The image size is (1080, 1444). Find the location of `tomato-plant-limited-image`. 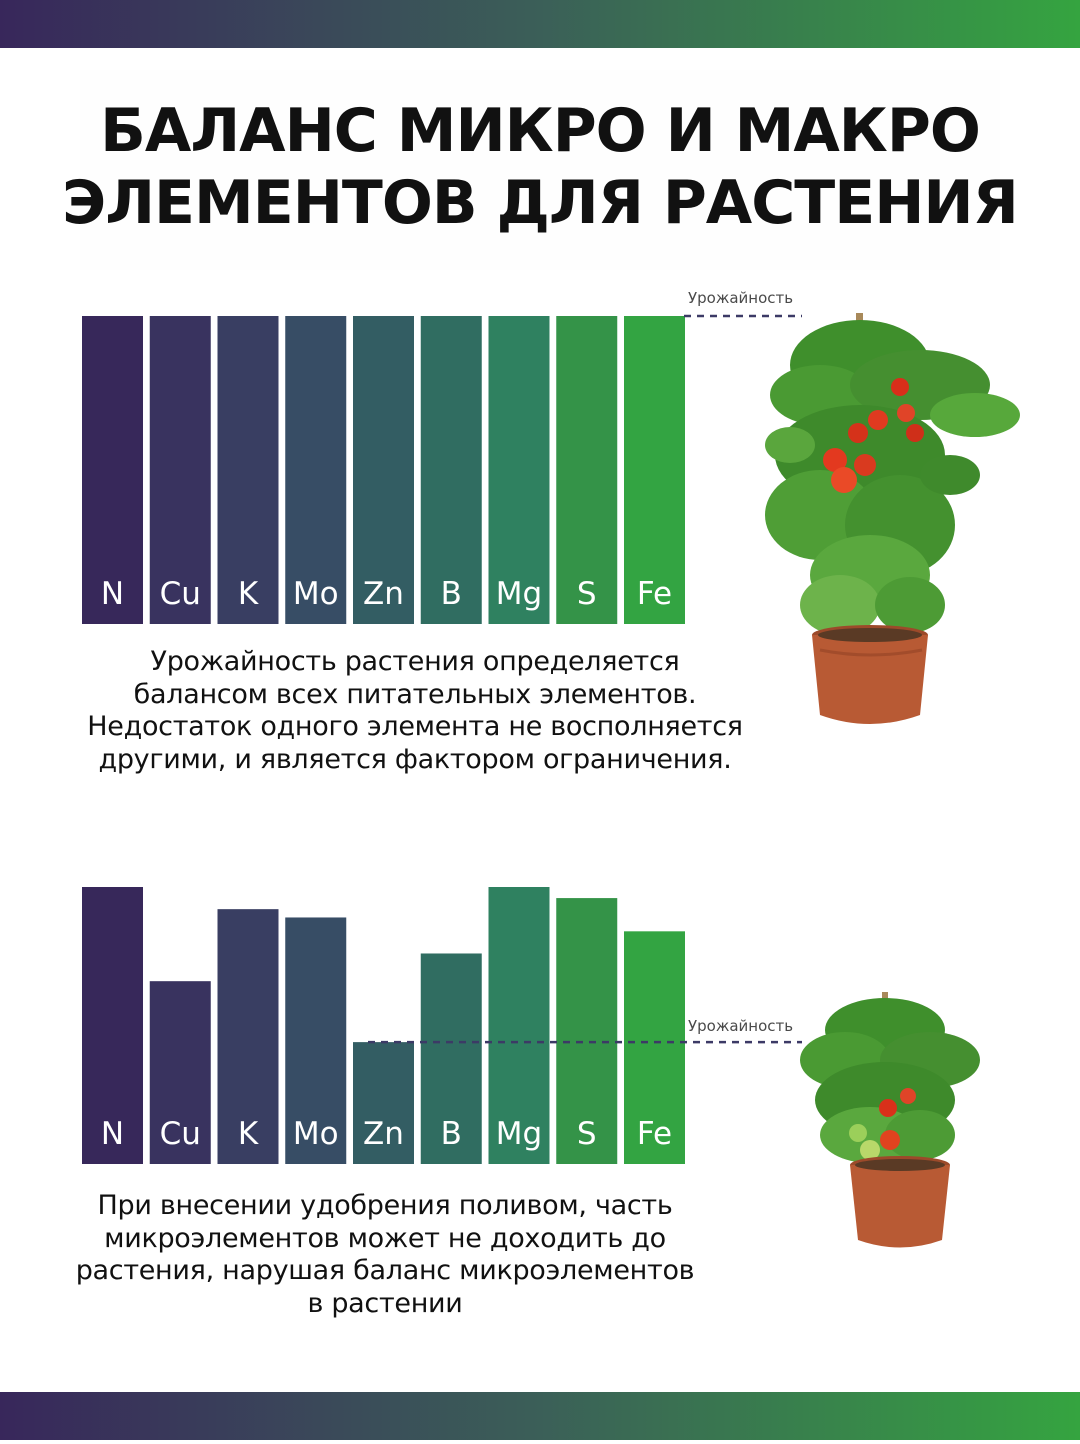

tomato-plant-limited-image is located at coordinates (890, 1120).